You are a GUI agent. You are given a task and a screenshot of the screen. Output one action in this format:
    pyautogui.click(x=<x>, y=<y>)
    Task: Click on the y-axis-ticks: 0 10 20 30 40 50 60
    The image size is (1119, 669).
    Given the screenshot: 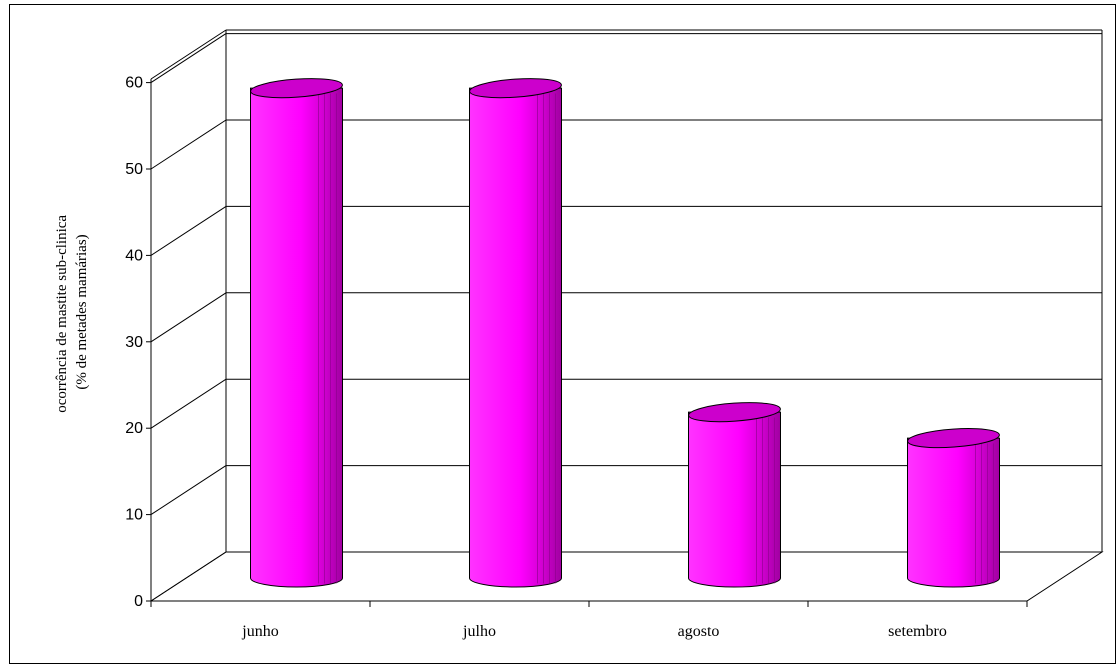 What is the action you would take?
    pyautogui.click(x=138, y=342)
    